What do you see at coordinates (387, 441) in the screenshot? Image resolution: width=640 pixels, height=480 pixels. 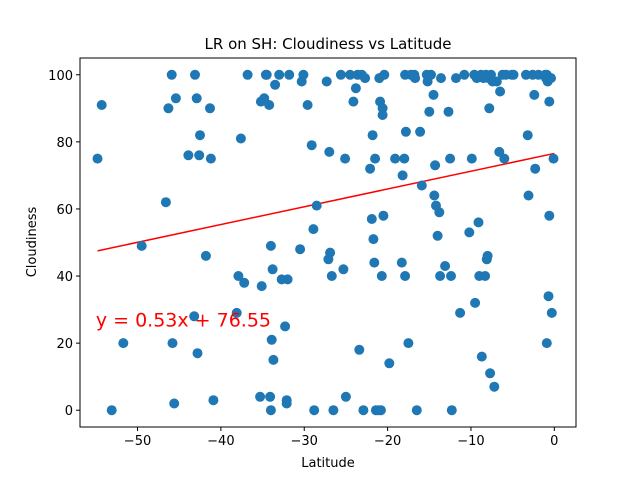 I see `x-tick-label: −20` at bounding box center [387, 441].